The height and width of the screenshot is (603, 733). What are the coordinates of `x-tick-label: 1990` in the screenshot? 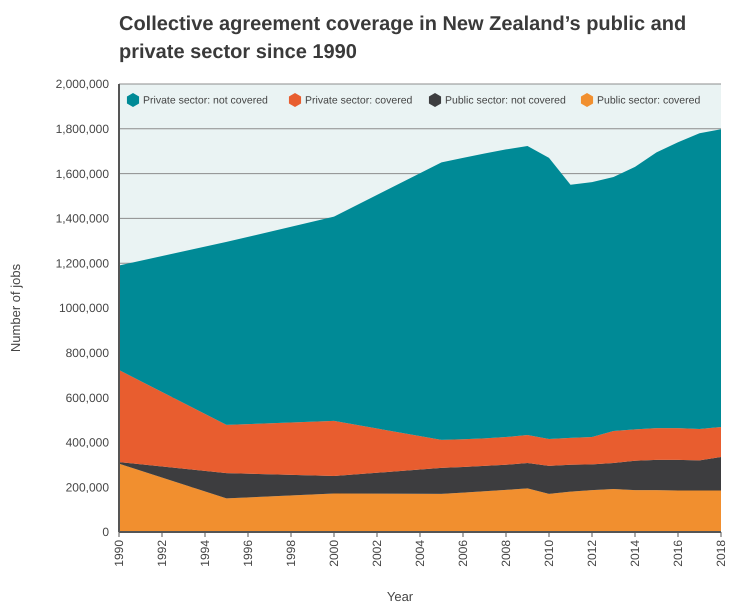 It's located at (119, 553).